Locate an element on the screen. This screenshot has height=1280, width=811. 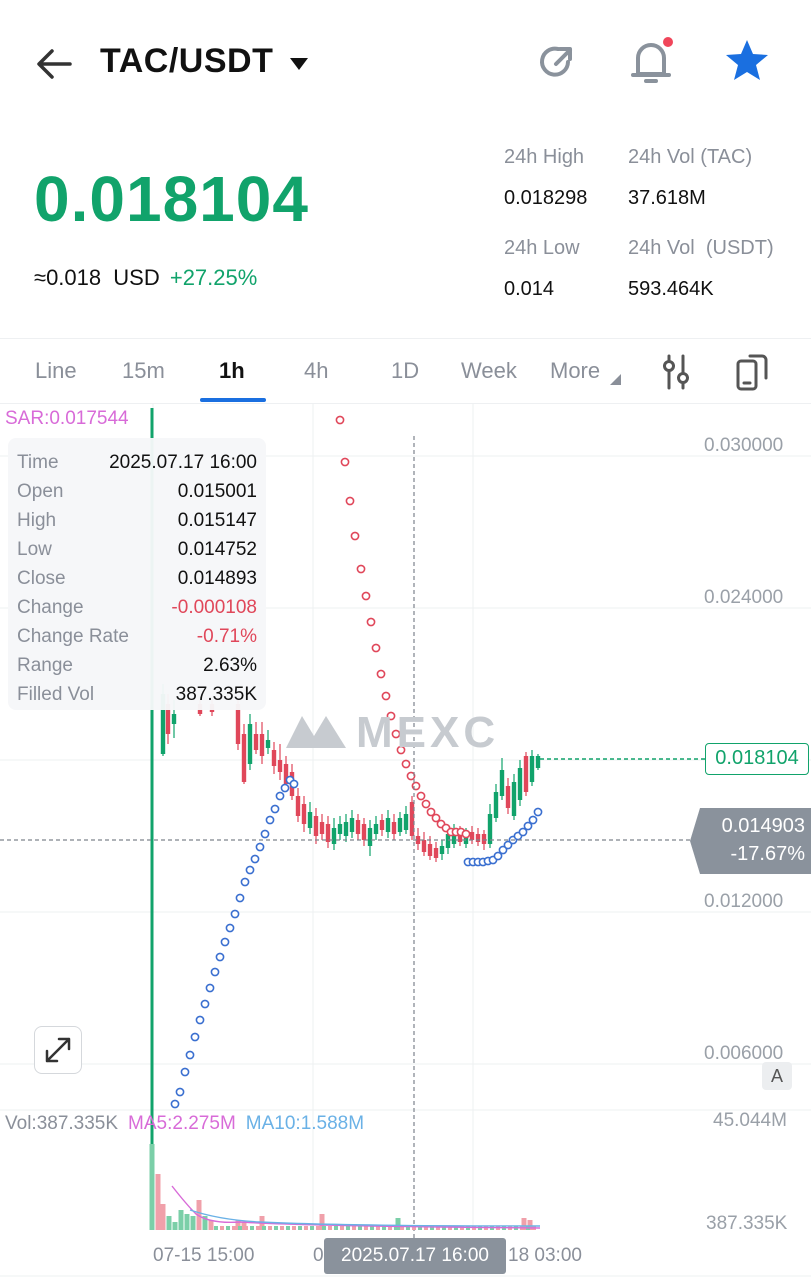
fullscreen-button is located at coordinates (58, 1050).